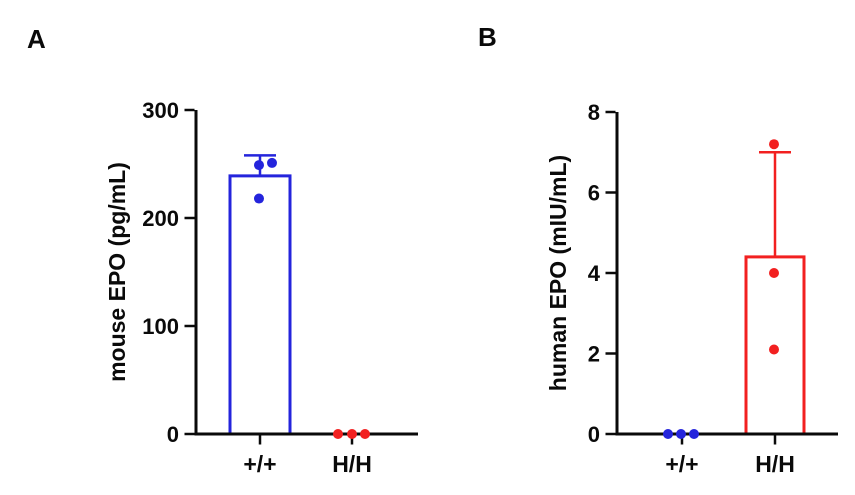 This screenshot has width=855, height=495. I want to click on panel-b-label: B, so click(487, 37).